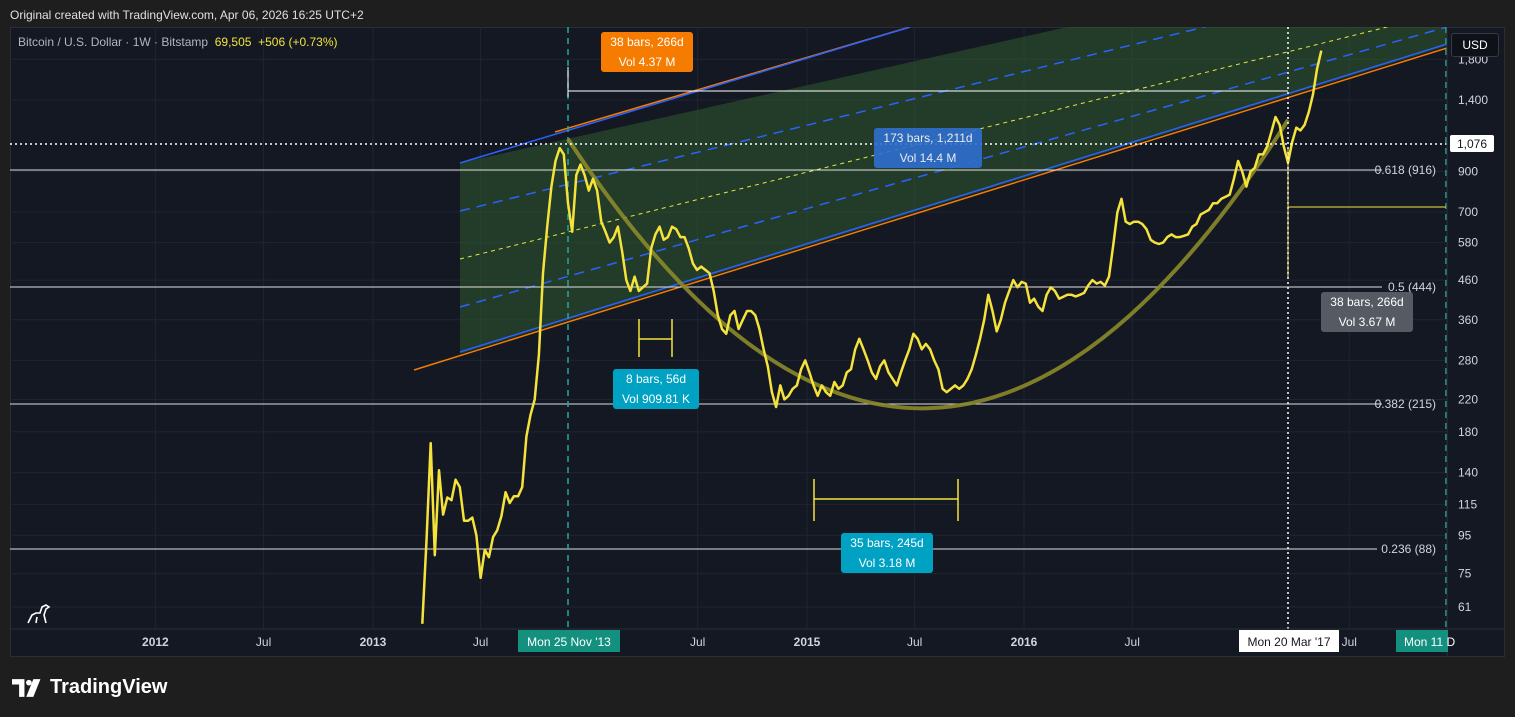  What do you see at coordinates (1468, 399) in the screenshot?
I see `y-tick-label: 220` at bounding box center [1468, 399].